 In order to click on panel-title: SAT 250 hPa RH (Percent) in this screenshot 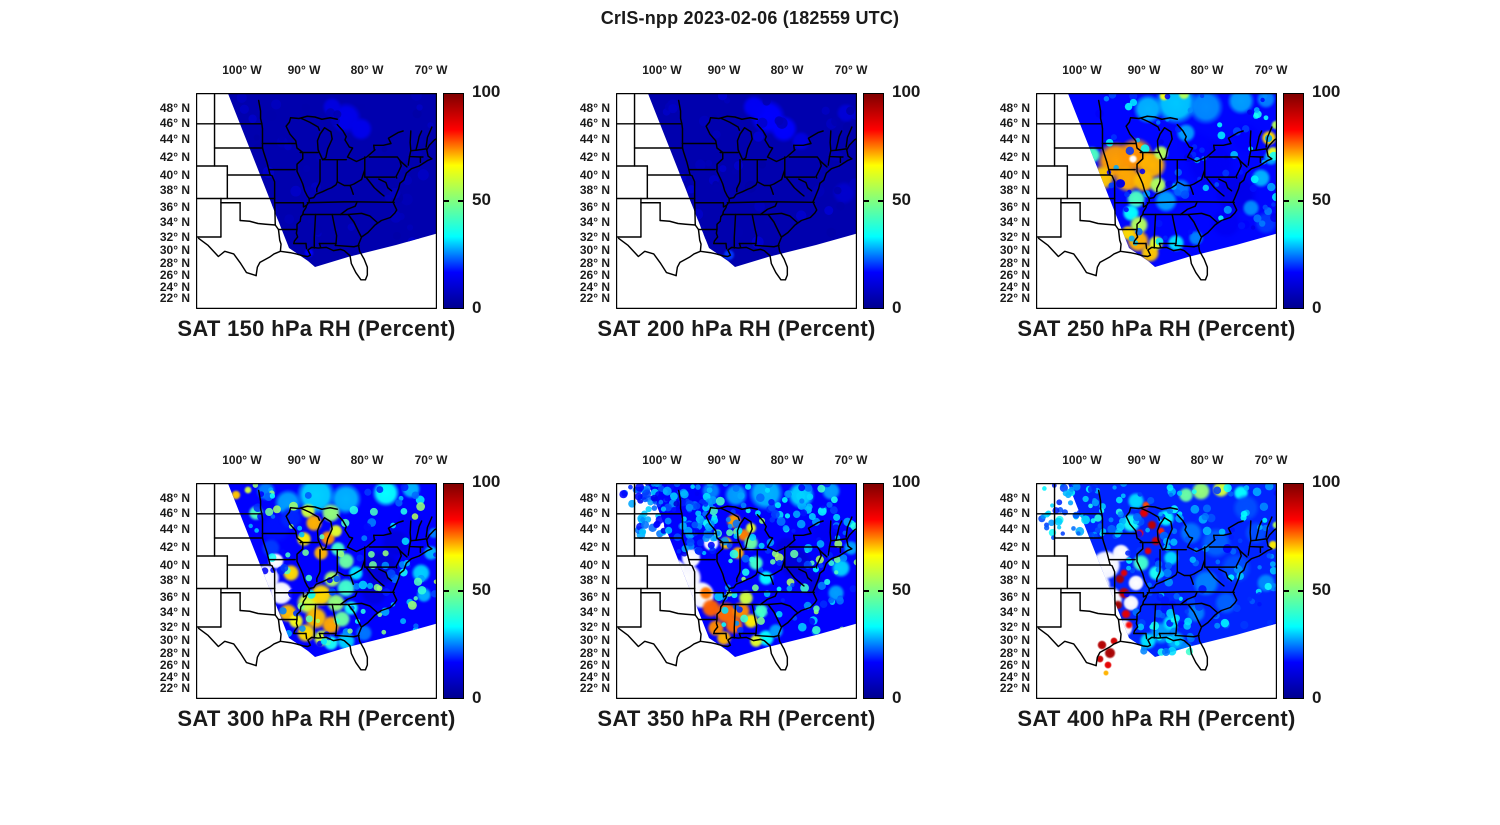, I will do `click(1156, 328)`.